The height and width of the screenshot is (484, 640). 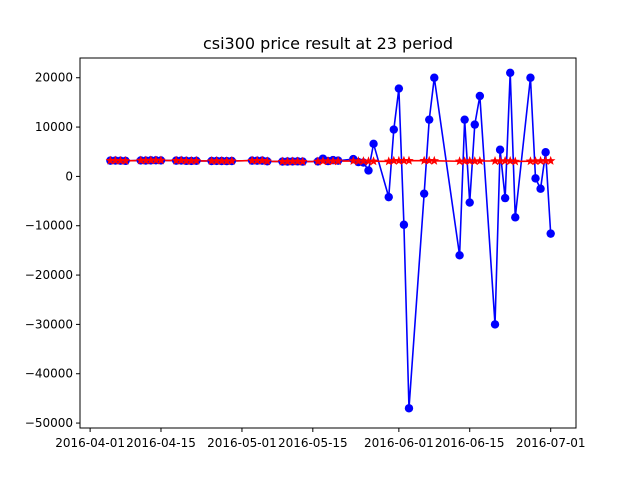 What do you see at coordinates (470, 443) in the screenshot?
I see `x-tick-label: 2016-06-15` at bounding box center [470, 443].